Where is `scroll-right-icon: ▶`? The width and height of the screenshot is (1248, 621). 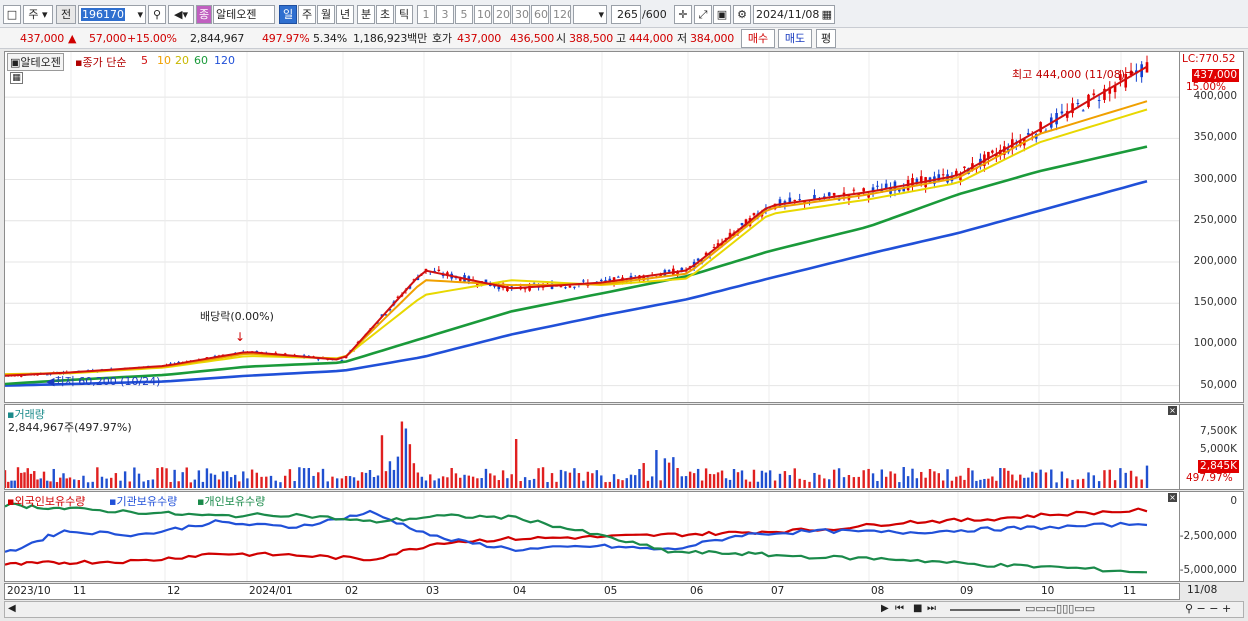
scroll-right-icon: ▶ is located at coordinates (885, 608).